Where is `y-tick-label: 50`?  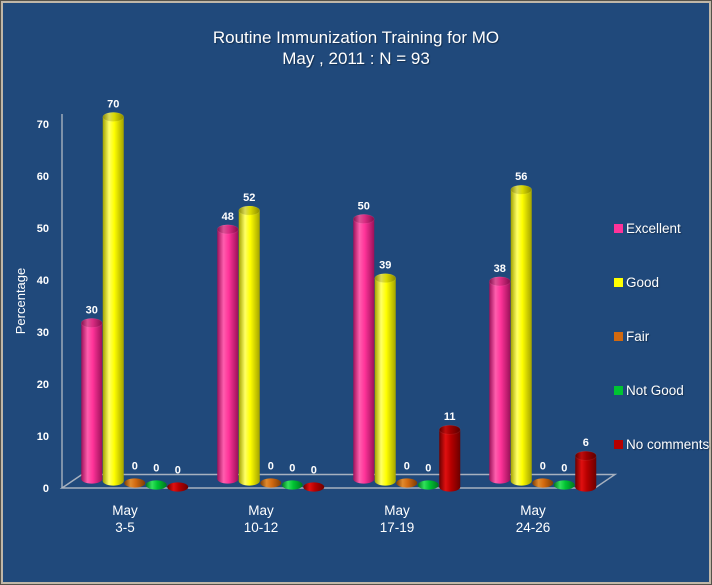
y-tick-label: 50 is located at coordinates (43, 229).